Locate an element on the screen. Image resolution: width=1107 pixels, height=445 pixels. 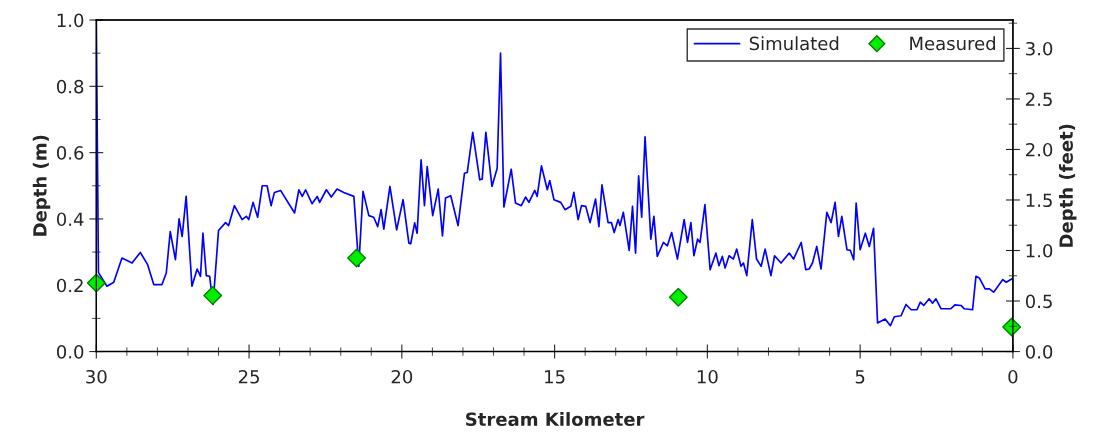
x-tick-label: 15 is located at coordinates (555, 377).